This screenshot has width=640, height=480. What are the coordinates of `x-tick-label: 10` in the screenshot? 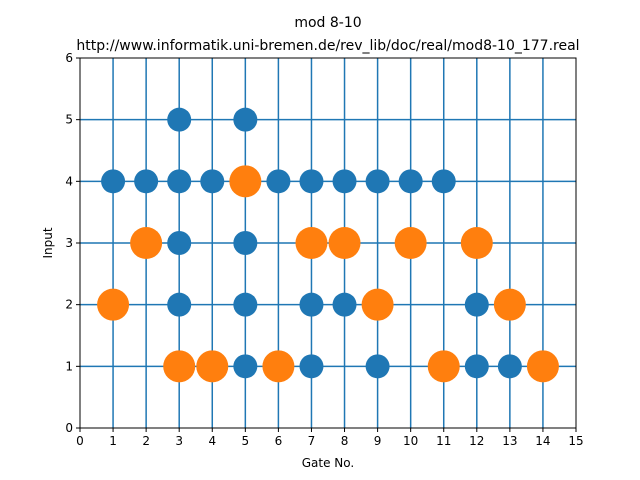 It's located at (410, 441).